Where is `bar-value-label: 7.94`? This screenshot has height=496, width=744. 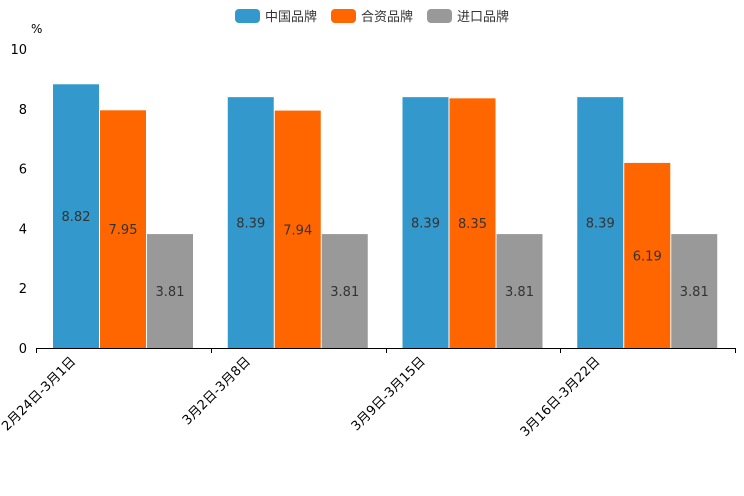 bar-value-label: 7.94 is located at coordinates (297, 230).